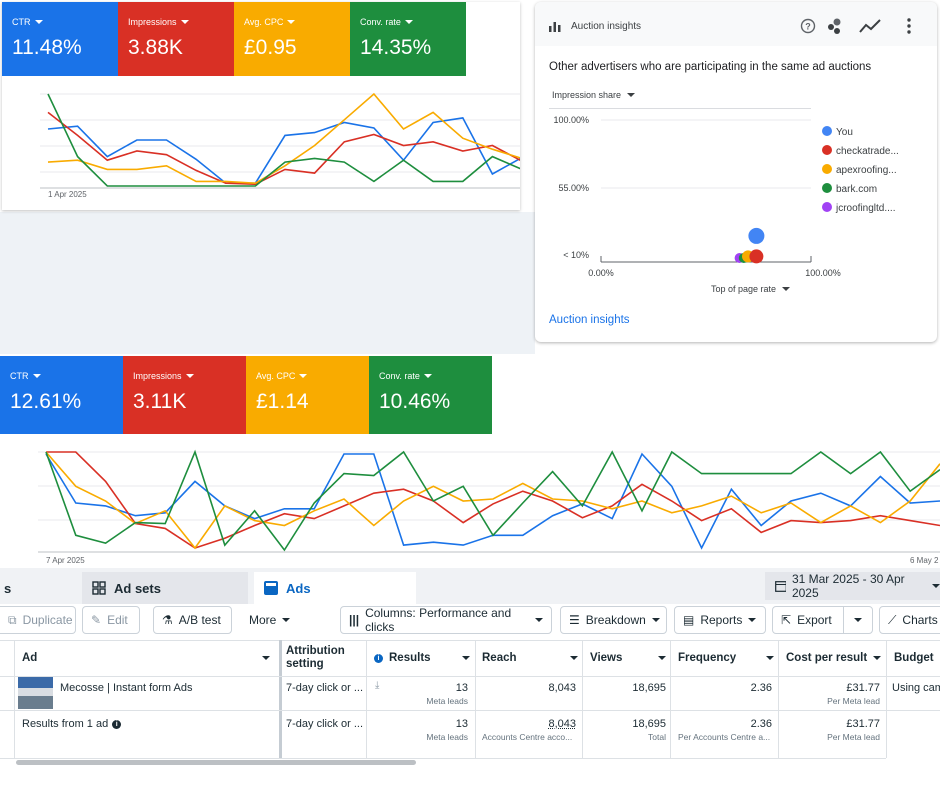 This screenshot has height=788, width=940. I want to click on metric-label-text: Impressions, so click(157, 376).